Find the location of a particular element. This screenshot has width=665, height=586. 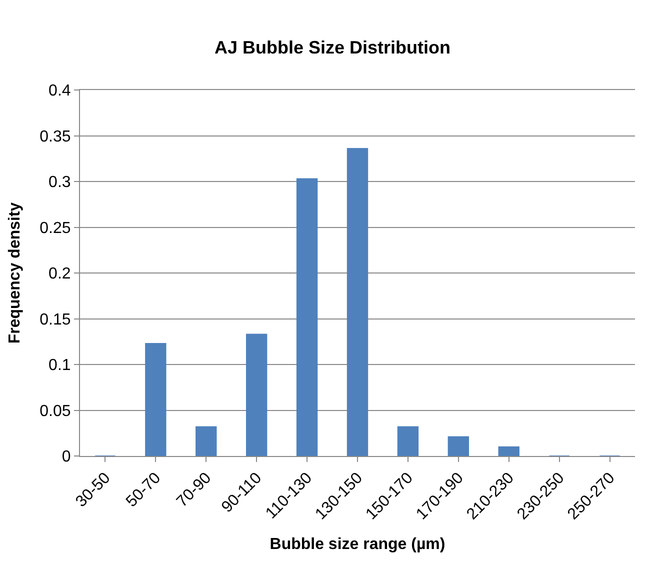

y-tick-label: 0.1 is located at coordinates (59, 365).